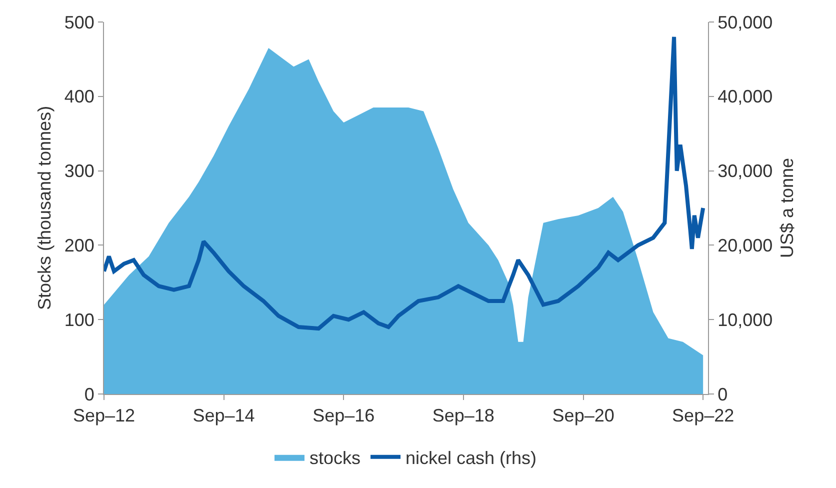 The height and width of the screenshot is (488, 836). Describe the element at coordinates (79, 320) in the screenshot. I see `y-tick-label: 100` at that location.